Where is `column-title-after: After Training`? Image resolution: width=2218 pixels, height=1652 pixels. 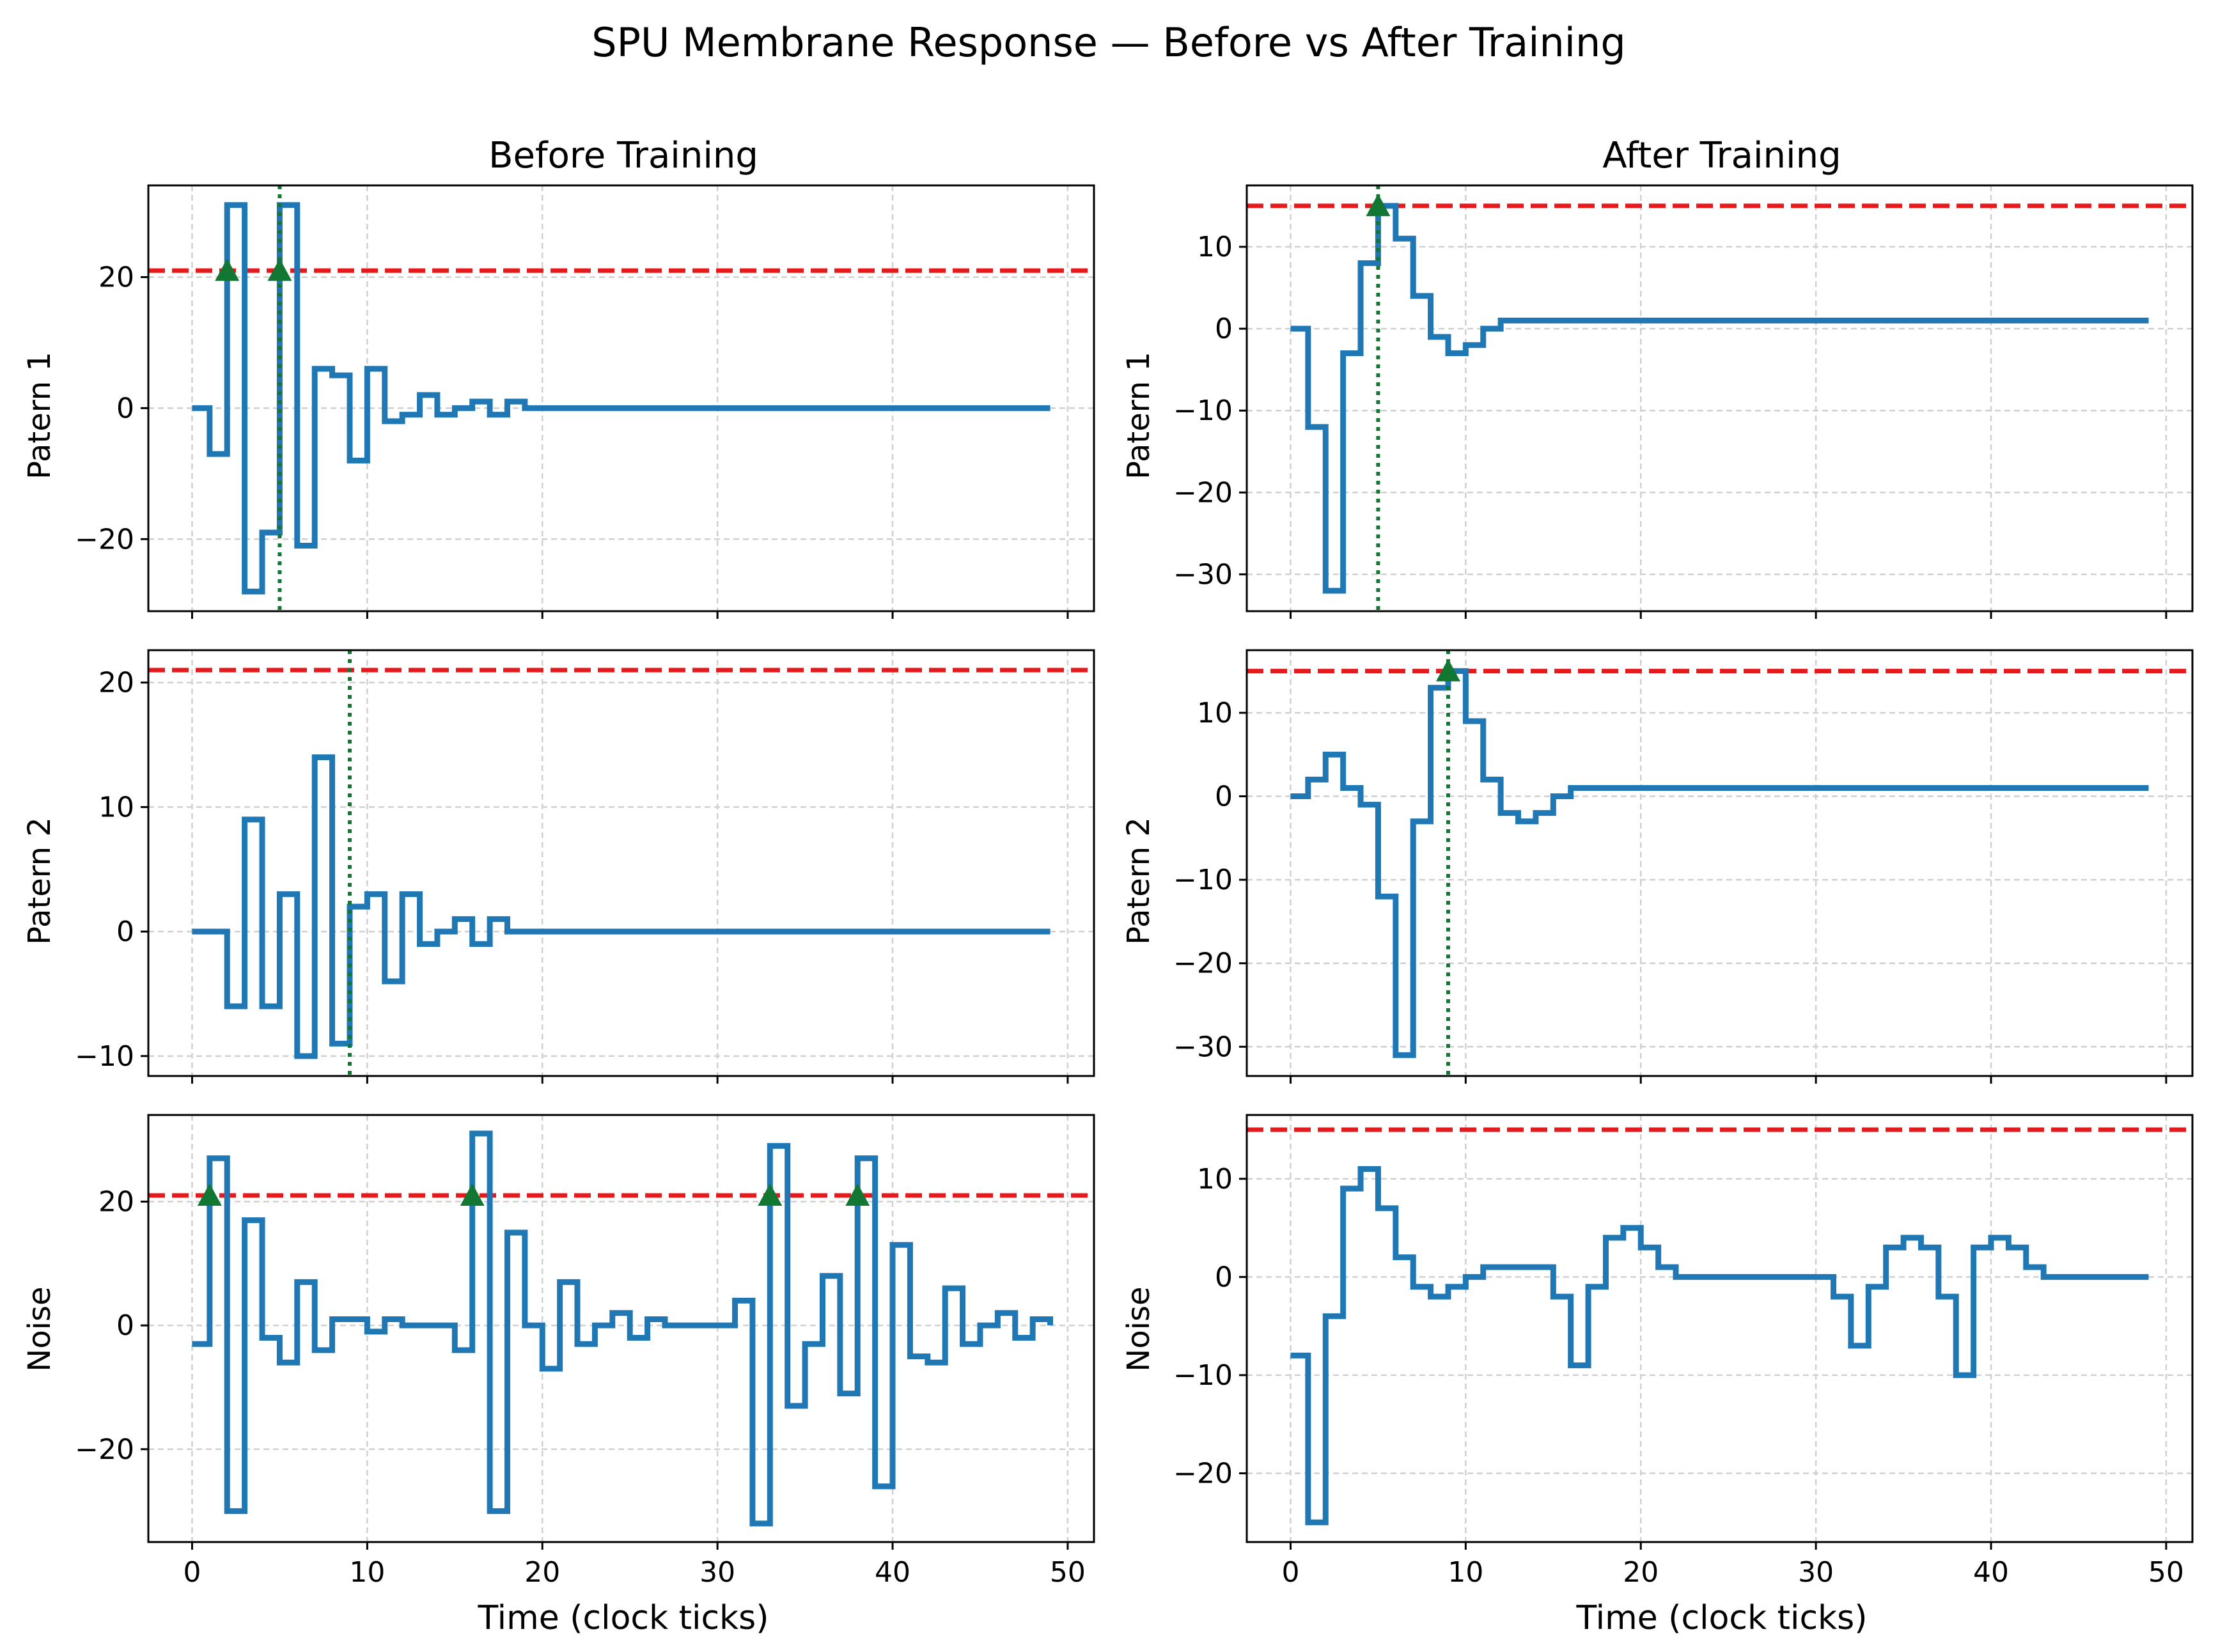
column-title-after: After Training is located at coordinates (1721, 155).